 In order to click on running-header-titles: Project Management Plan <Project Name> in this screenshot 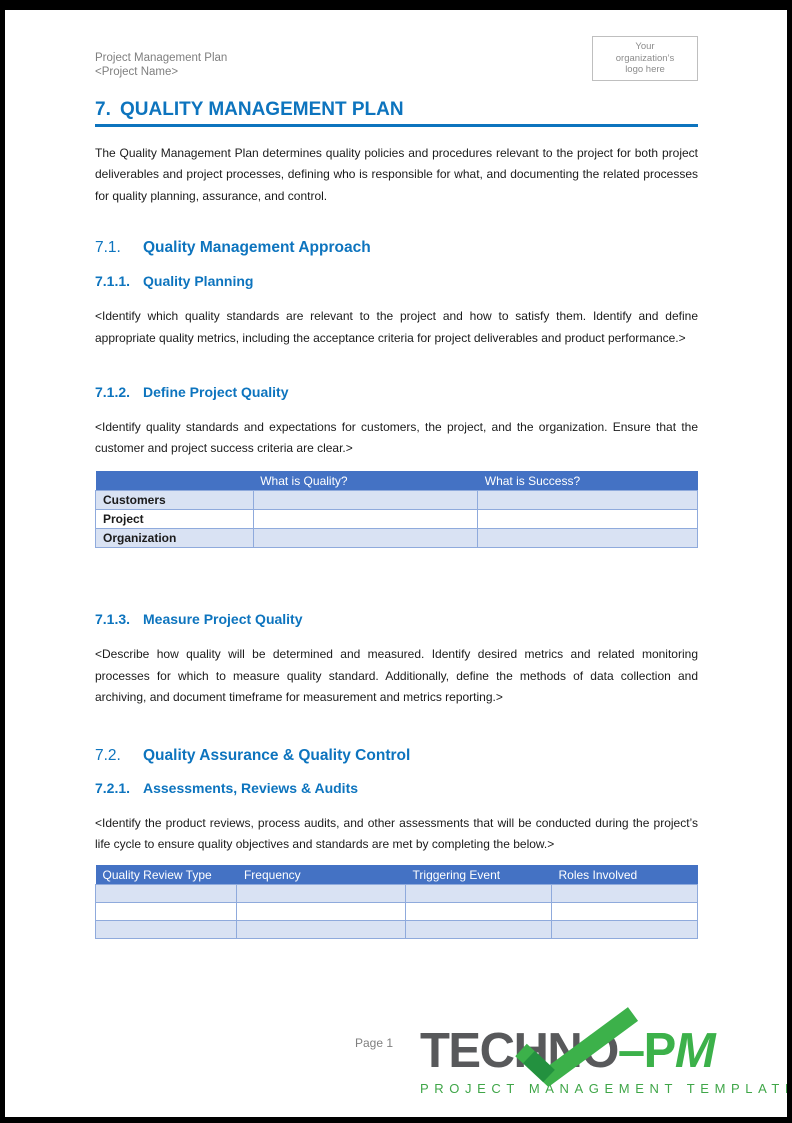, I will do `click(161, 57)`.